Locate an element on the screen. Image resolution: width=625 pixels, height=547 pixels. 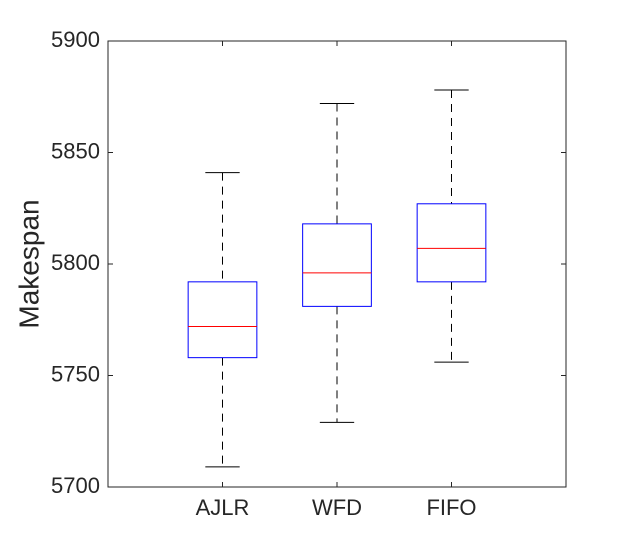
y-tick-label: 5850 is located at coordinates (75, 150).